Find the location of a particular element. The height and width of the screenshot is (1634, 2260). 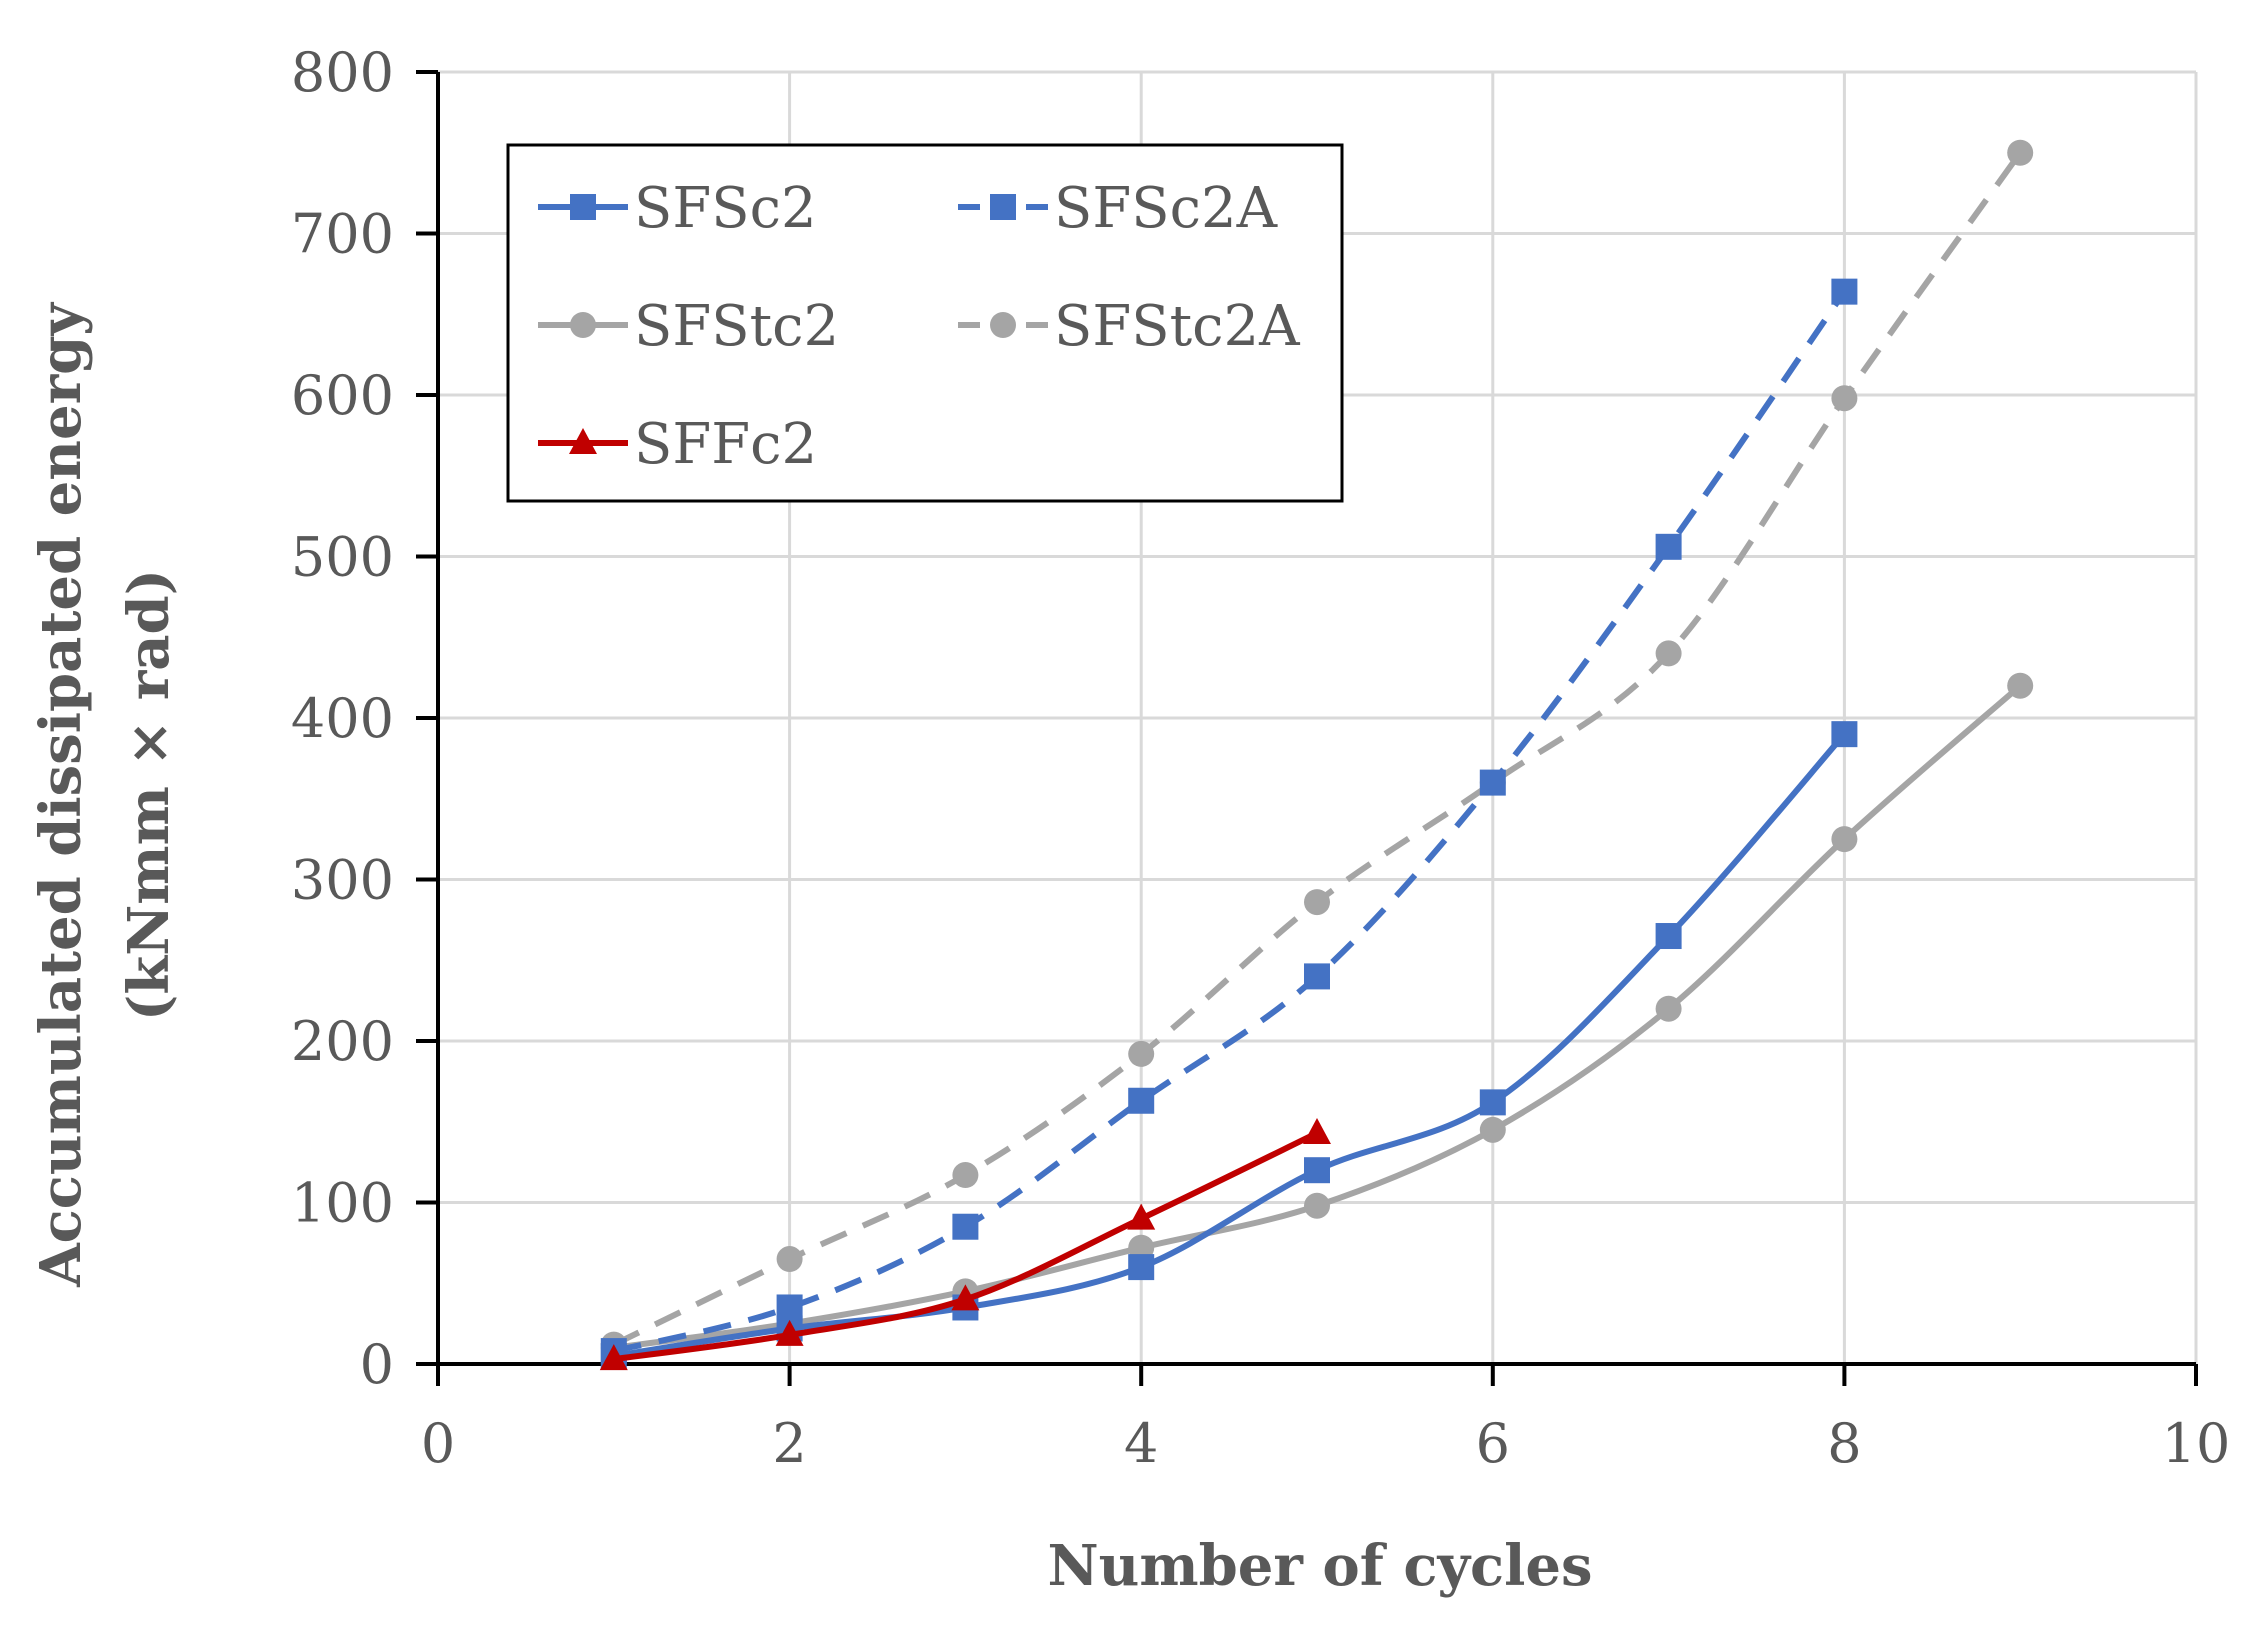

y-tick-label: 100 is located at coordinates (342, 1203).